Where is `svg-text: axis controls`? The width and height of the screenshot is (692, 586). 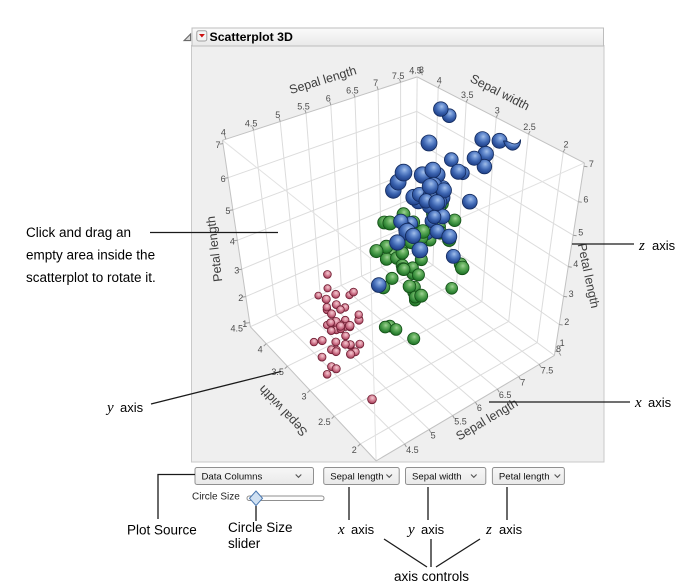 svg-text: axis controls is located at coordinates (431, 576).